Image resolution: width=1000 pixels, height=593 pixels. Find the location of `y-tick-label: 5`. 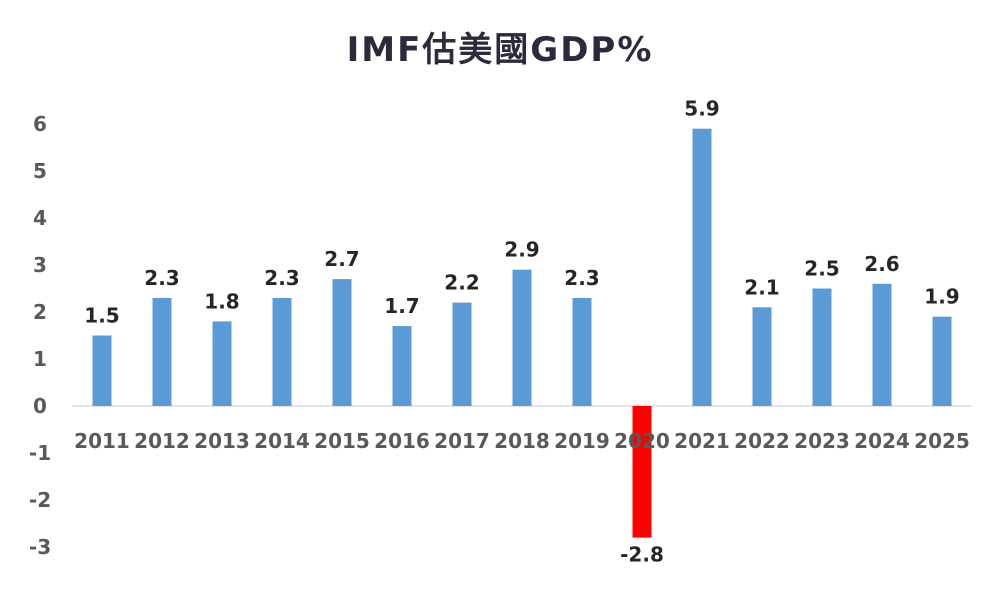

y-tick-label: 5 is located at coordinates (40, 171).